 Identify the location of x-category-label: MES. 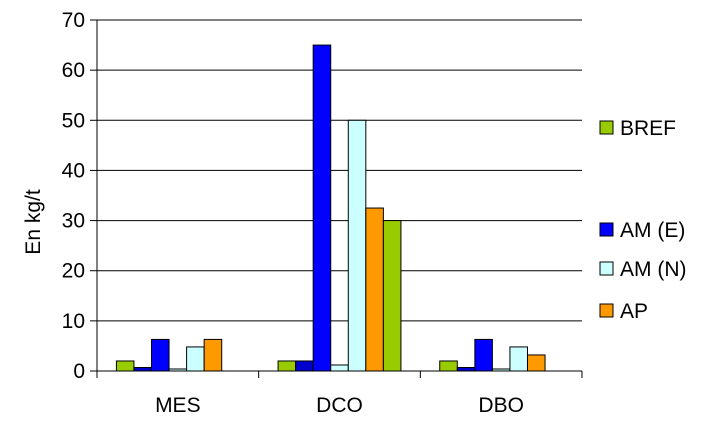
(178, 405).